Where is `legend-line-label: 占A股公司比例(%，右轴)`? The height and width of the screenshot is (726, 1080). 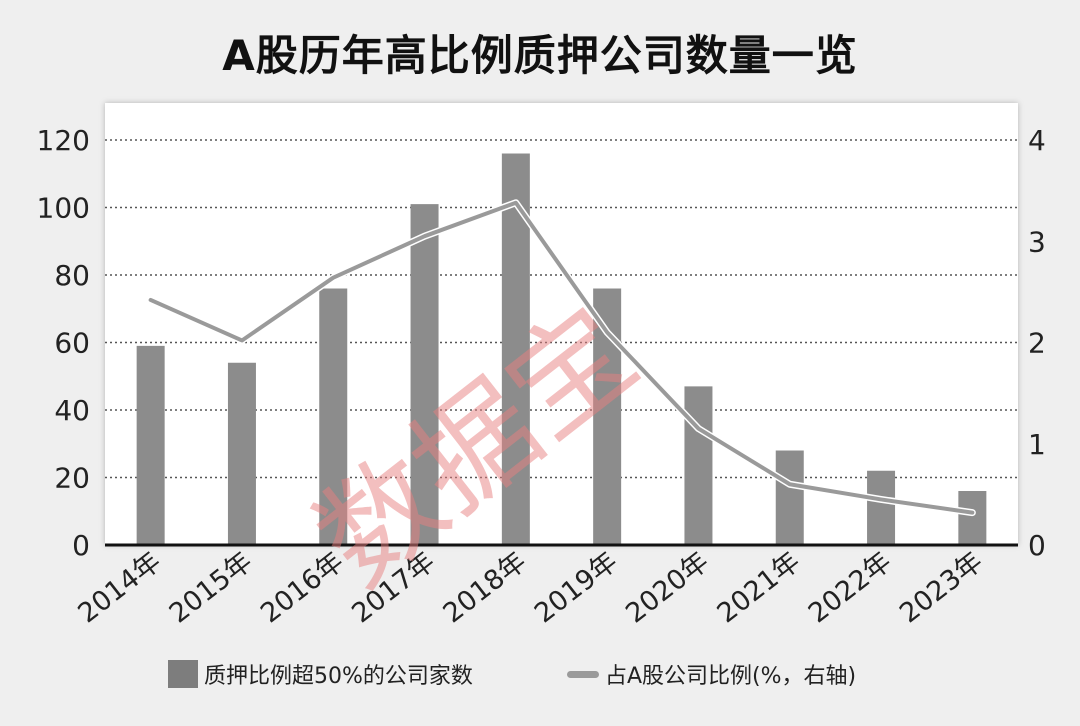 legend-line-label: 占A股公司比例(%，右轴) is located at coordinates (731, 676).